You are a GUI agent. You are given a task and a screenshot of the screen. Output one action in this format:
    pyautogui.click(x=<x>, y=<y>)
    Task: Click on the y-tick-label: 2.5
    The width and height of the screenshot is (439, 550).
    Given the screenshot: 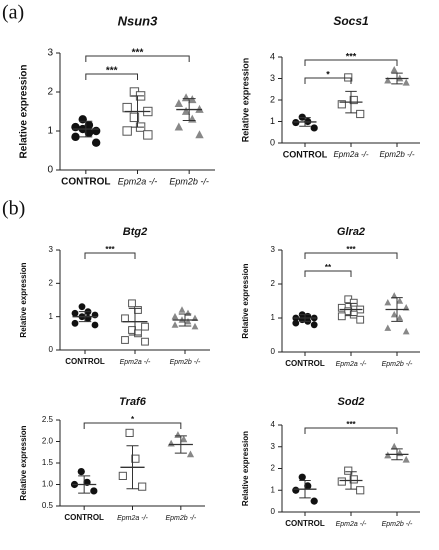 What is the action you would take?
    pyautogui.click(x=48, y=419)
    